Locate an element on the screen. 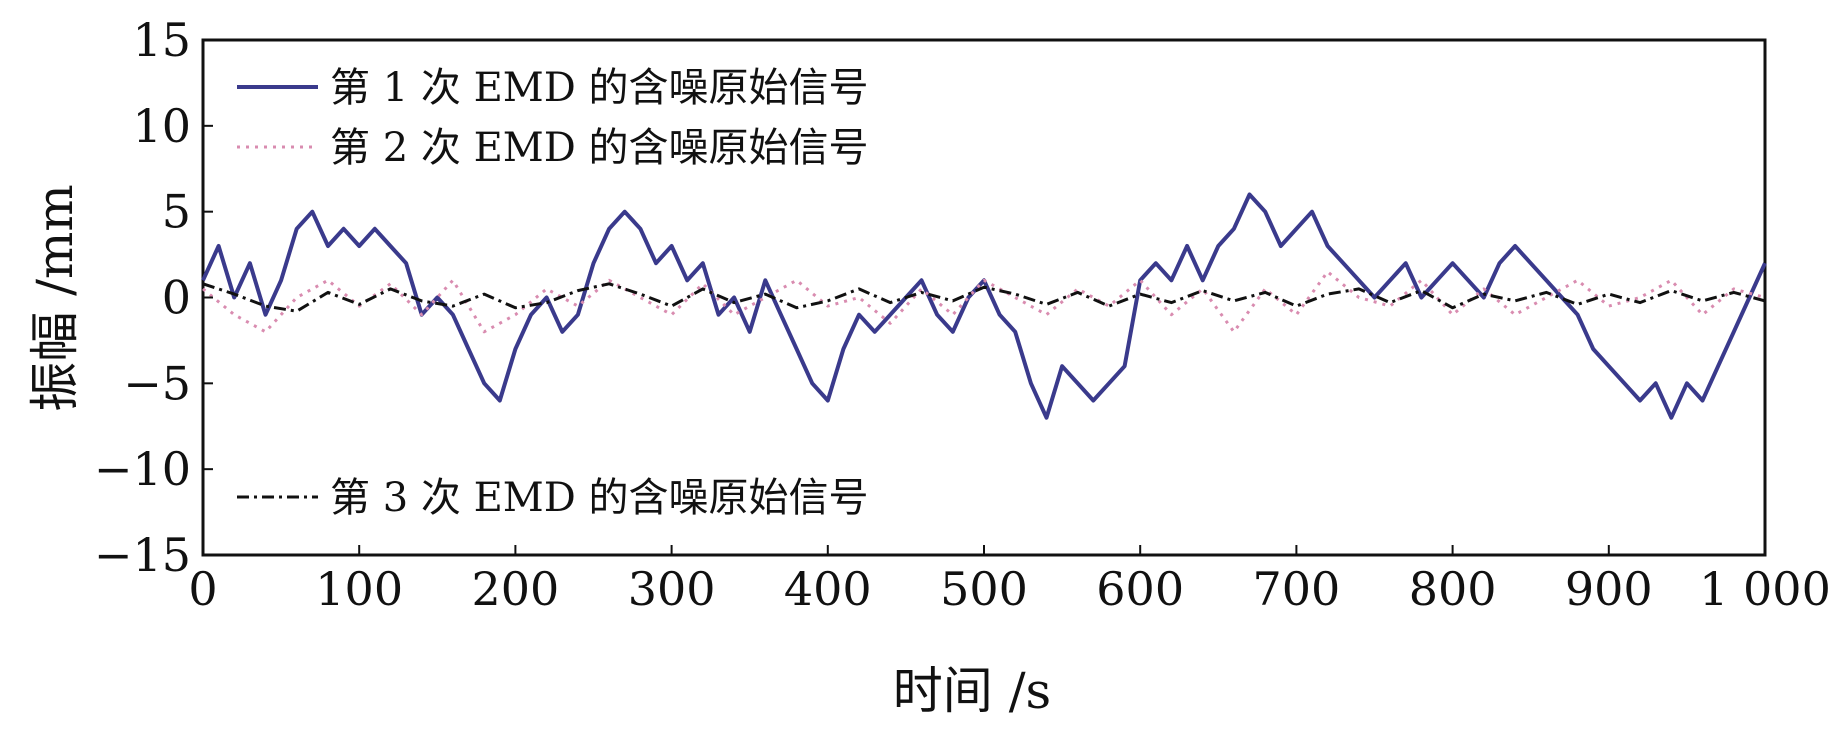 This screenshot has height=732, width=1843. x-tick-label: 400 is located at coordinates (828, 589).